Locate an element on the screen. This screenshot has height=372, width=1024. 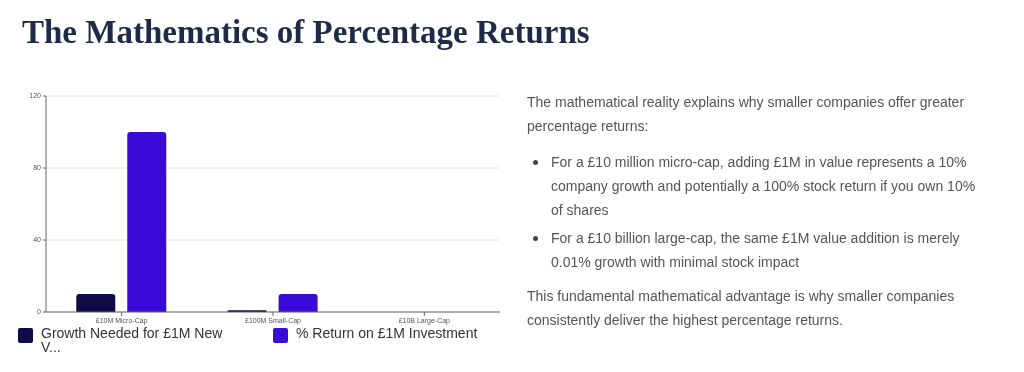
text: For a £10 million micro-cap, adding £1M in value represents a 10% company growth and potentially a 100% stock return if you own 10% of shares is located at coordinates (764, 186).